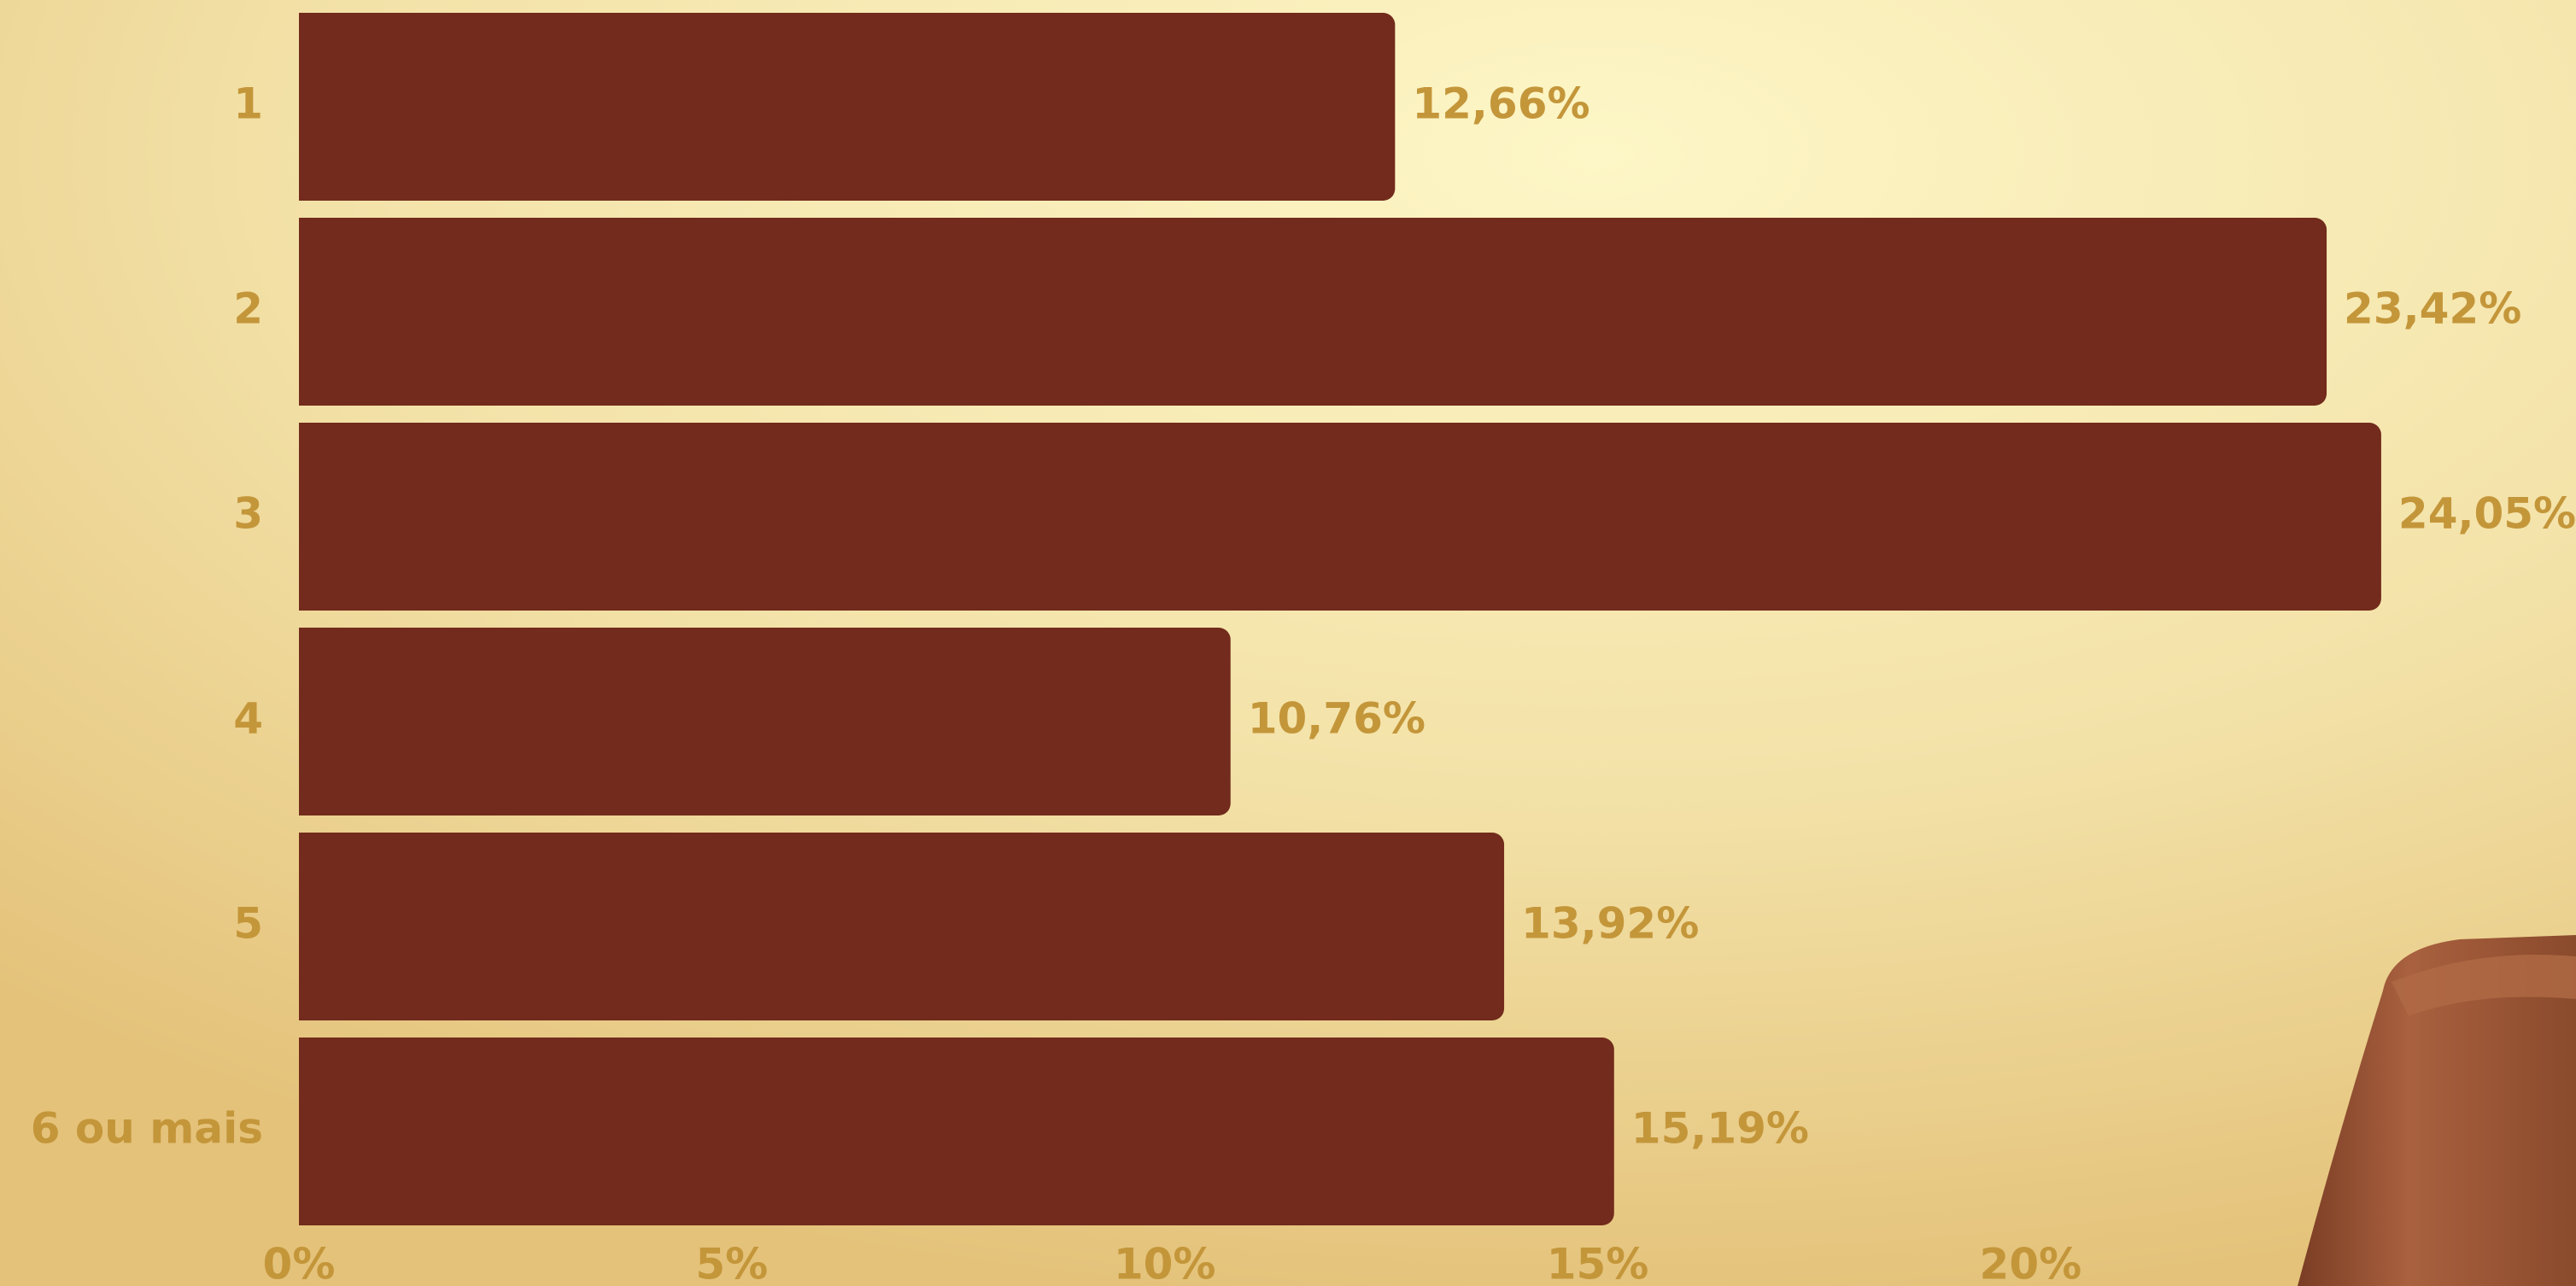 This screenshot has width=2576, height=1286. I want to click on y-tick-label: 3, so click(248, 514).